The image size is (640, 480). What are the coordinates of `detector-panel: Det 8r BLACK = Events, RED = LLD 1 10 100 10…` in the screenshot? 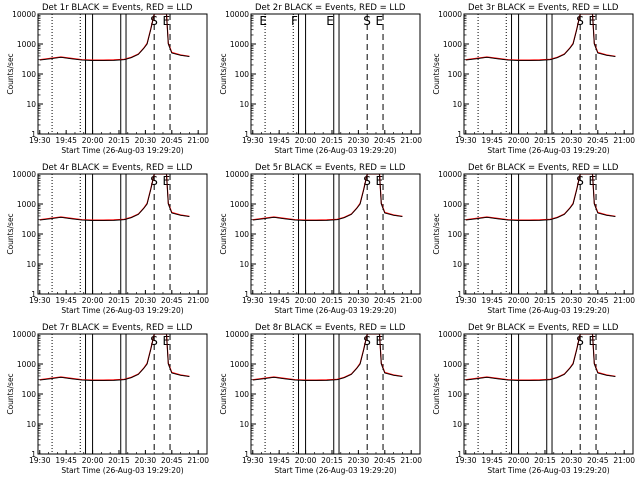 It's located at (319, 400).